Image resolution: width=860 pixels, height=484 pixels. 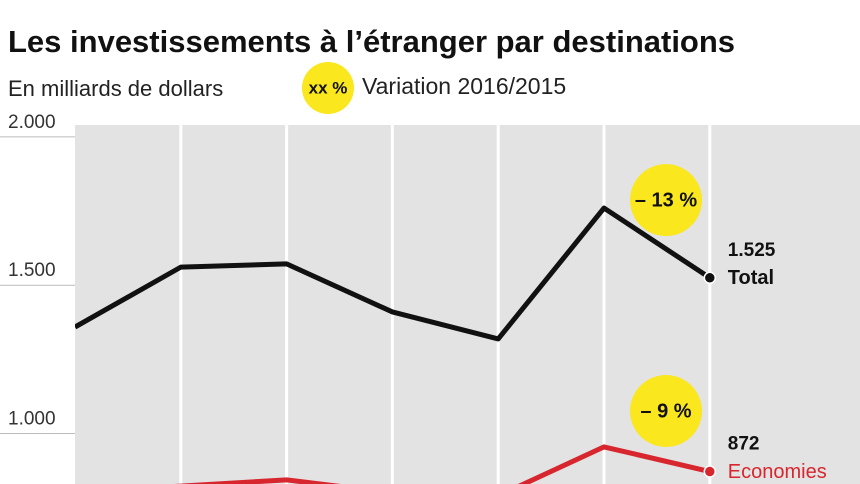 What do you see at coordinates (32, 270) in the screenshot?
I see `y-tick-label: 1.500` at bounding box center [32, 270].